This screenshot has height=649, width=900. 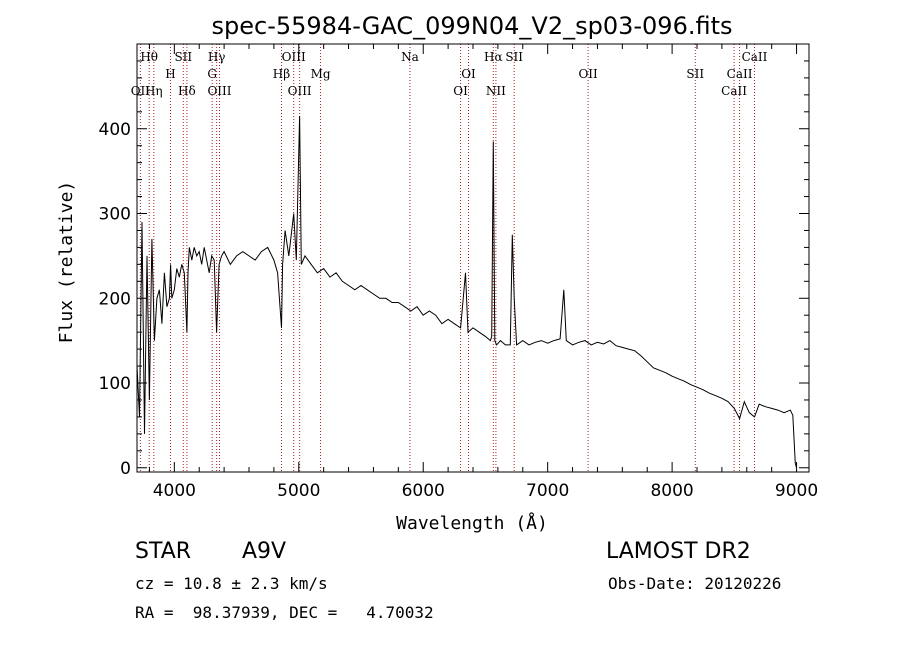 I want to click on spectral-line-label: Hγ, so click(x=217, y=57).